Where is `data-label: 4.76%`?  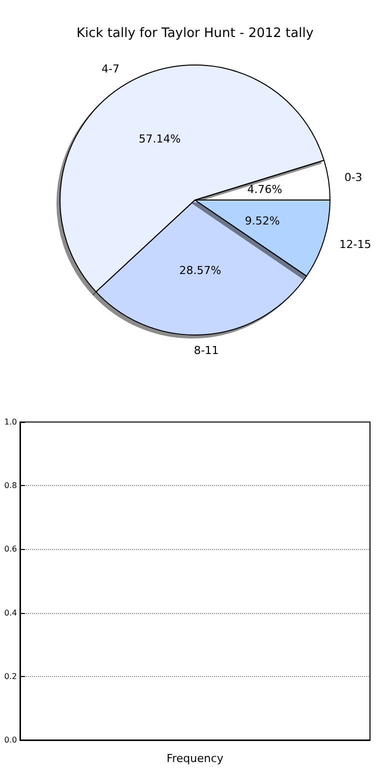 data-label: 4.76% is located at coordinates (264, 189).